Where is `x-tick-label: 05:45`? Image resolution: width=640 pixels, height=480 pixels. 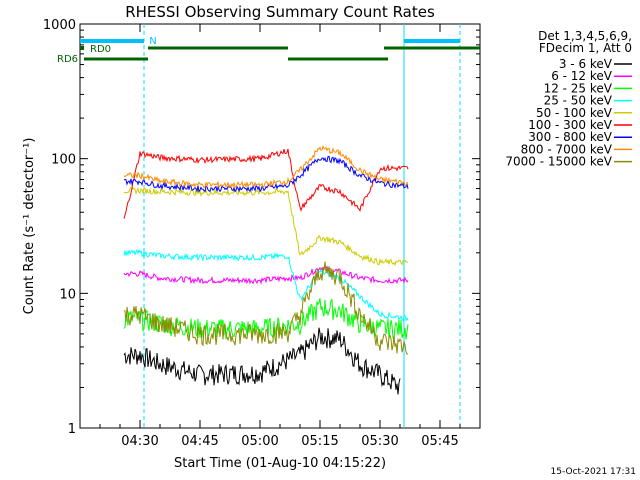 x-tick-label: 05:45 is located at coordinates (439, 441).